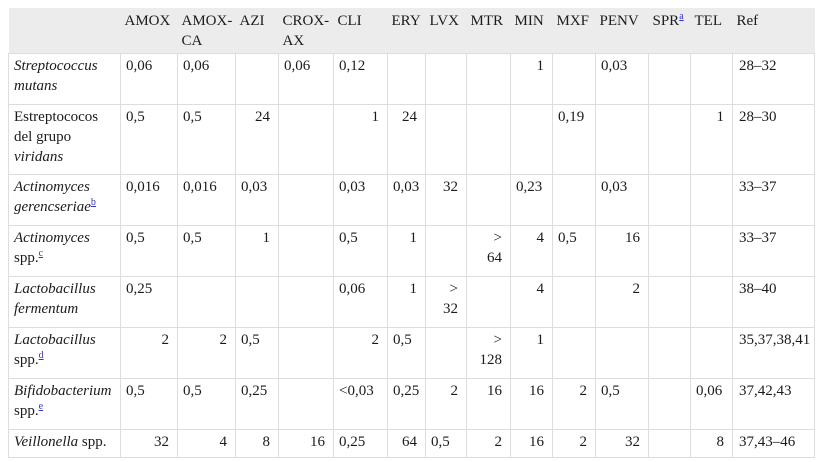 The height and width of the screenshot is (462, 822). I want to click on species-name-text: Estreptococos del grupo, so click(56, 127).